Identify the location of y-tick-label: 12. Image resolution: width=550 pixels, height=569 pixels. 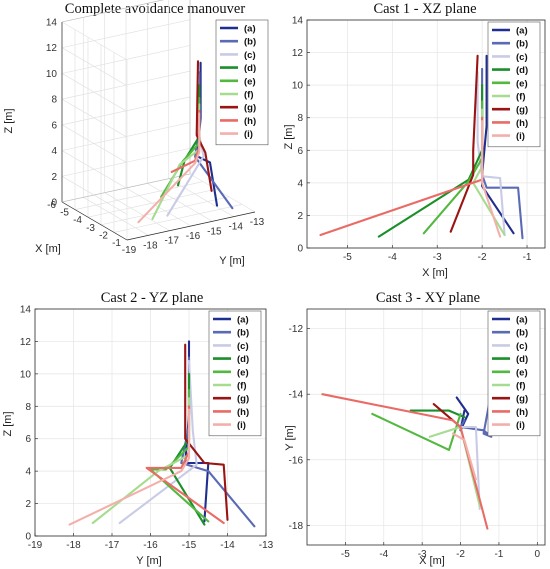
(26, 342).